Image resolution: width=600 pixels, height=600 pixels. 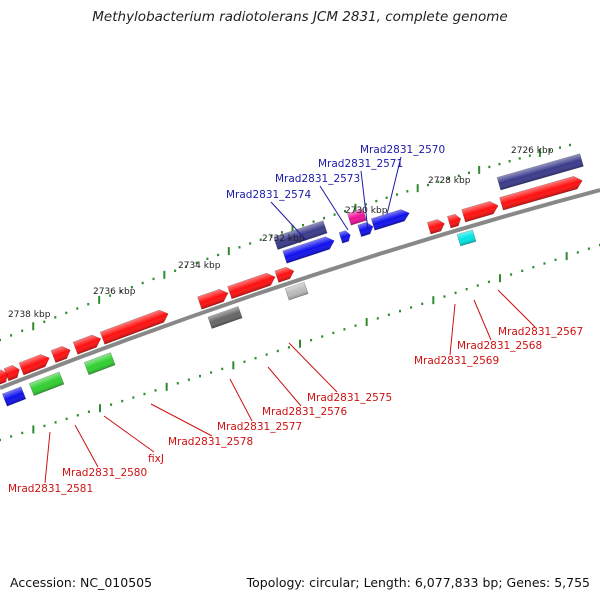 What do you see at coordinates (12, 373) in the screenshot?
I see `gene-red-l` at bounding box center [12, 373].